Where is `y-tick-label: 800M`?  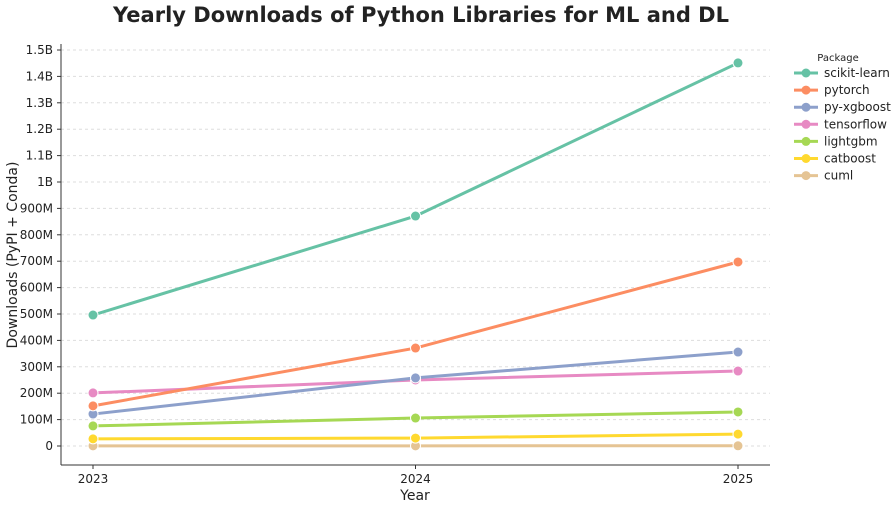 y-tick-label: 800M is located at coordinates (36, 235).